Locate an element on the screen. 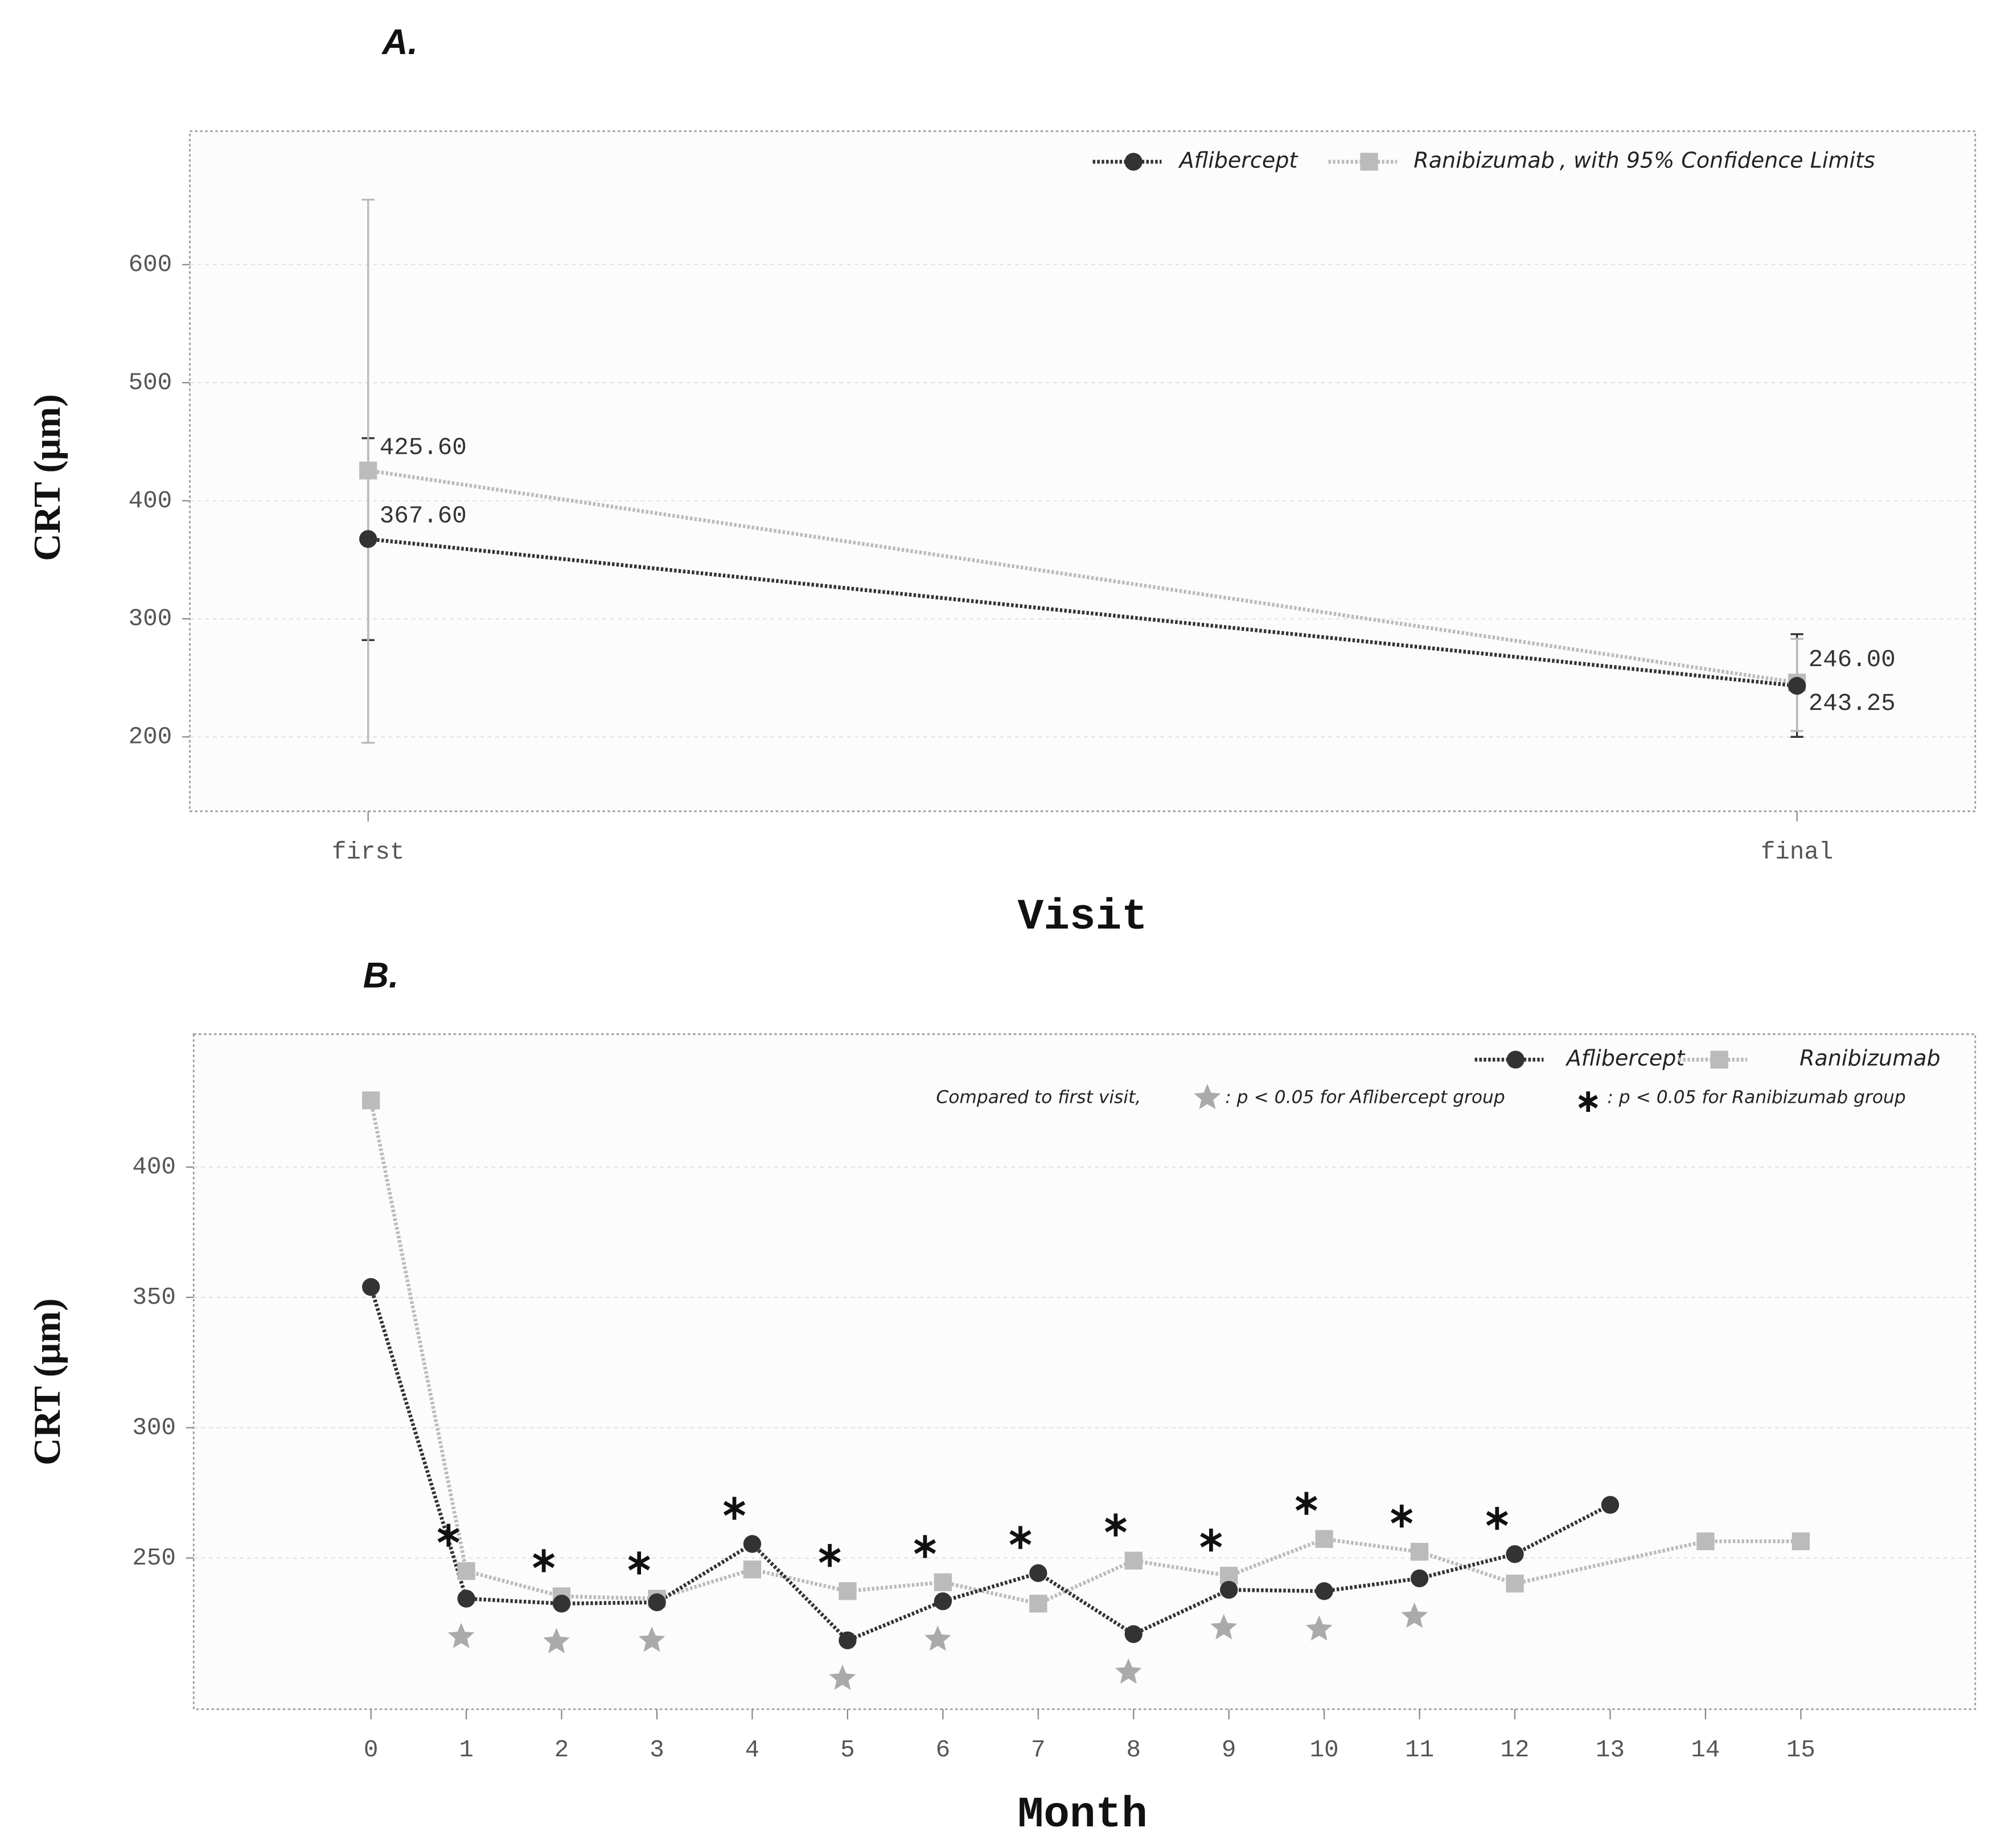  y-tick-label: 250 is located at coordinates (154, 1558).